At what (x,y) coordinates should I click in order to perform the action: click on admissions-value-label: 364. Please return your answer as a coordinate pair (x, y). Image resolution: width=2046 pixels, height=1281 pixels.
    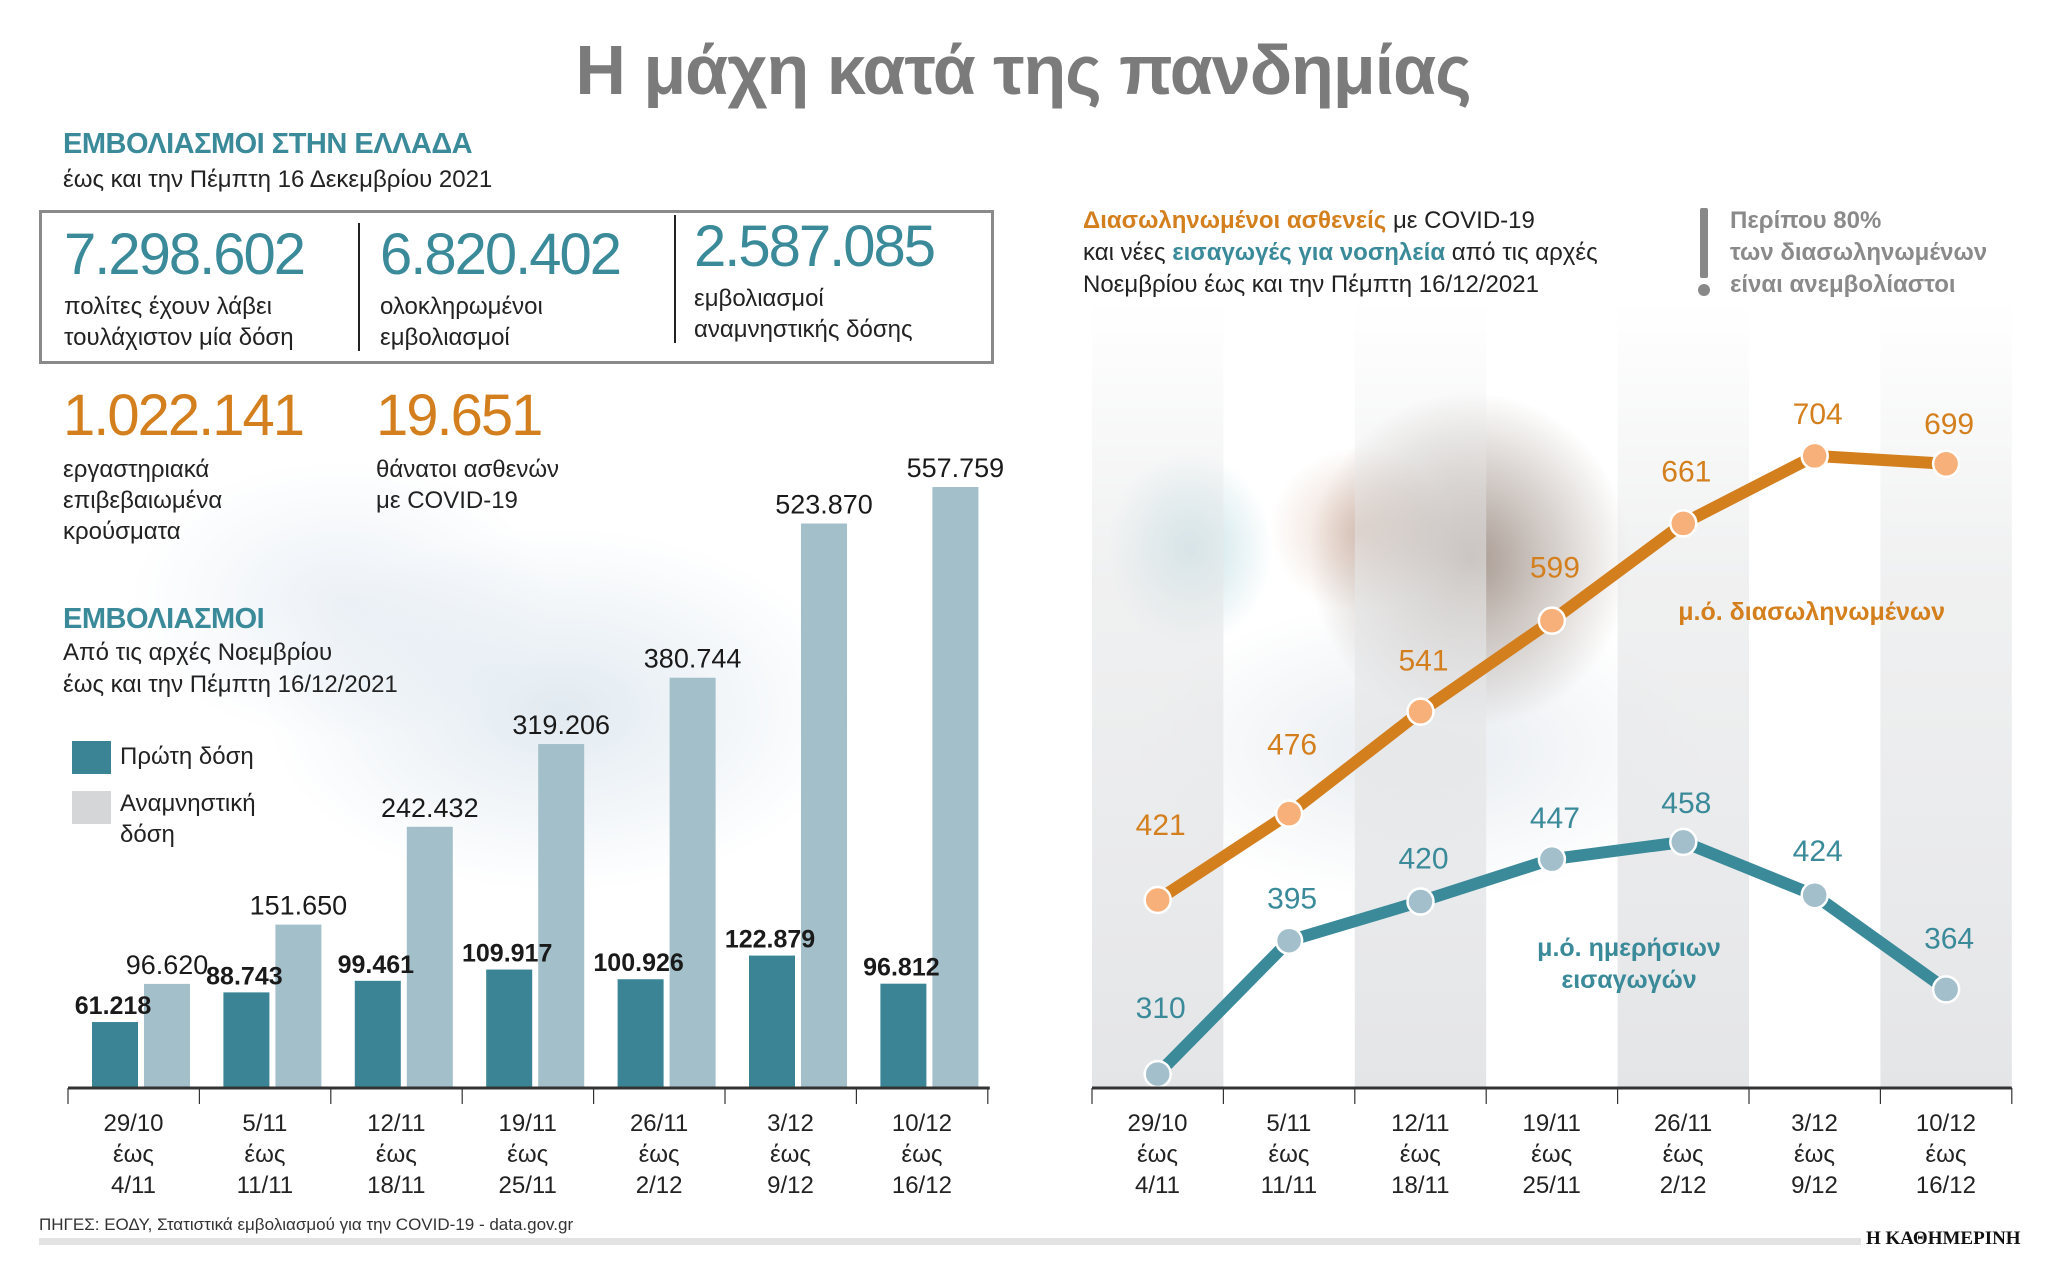
    Looking at the image, I should click on (1949, 938).